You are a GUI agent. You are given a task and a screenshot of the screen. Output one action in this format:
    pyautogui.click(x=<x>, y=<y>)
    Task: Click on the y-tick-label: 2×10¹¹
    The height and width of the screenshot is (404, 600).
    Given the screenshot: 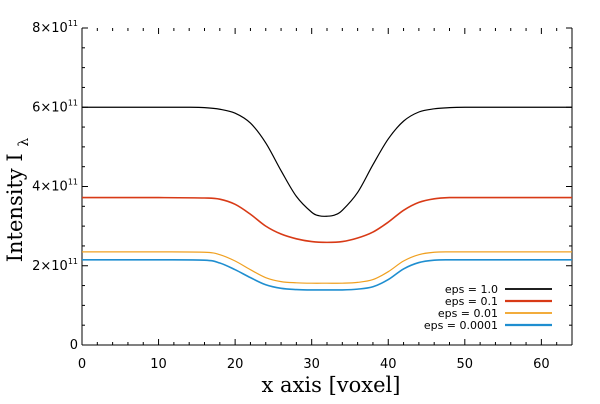 What is the action you would take?
    pyautogui.click(x=55, y=265)
    